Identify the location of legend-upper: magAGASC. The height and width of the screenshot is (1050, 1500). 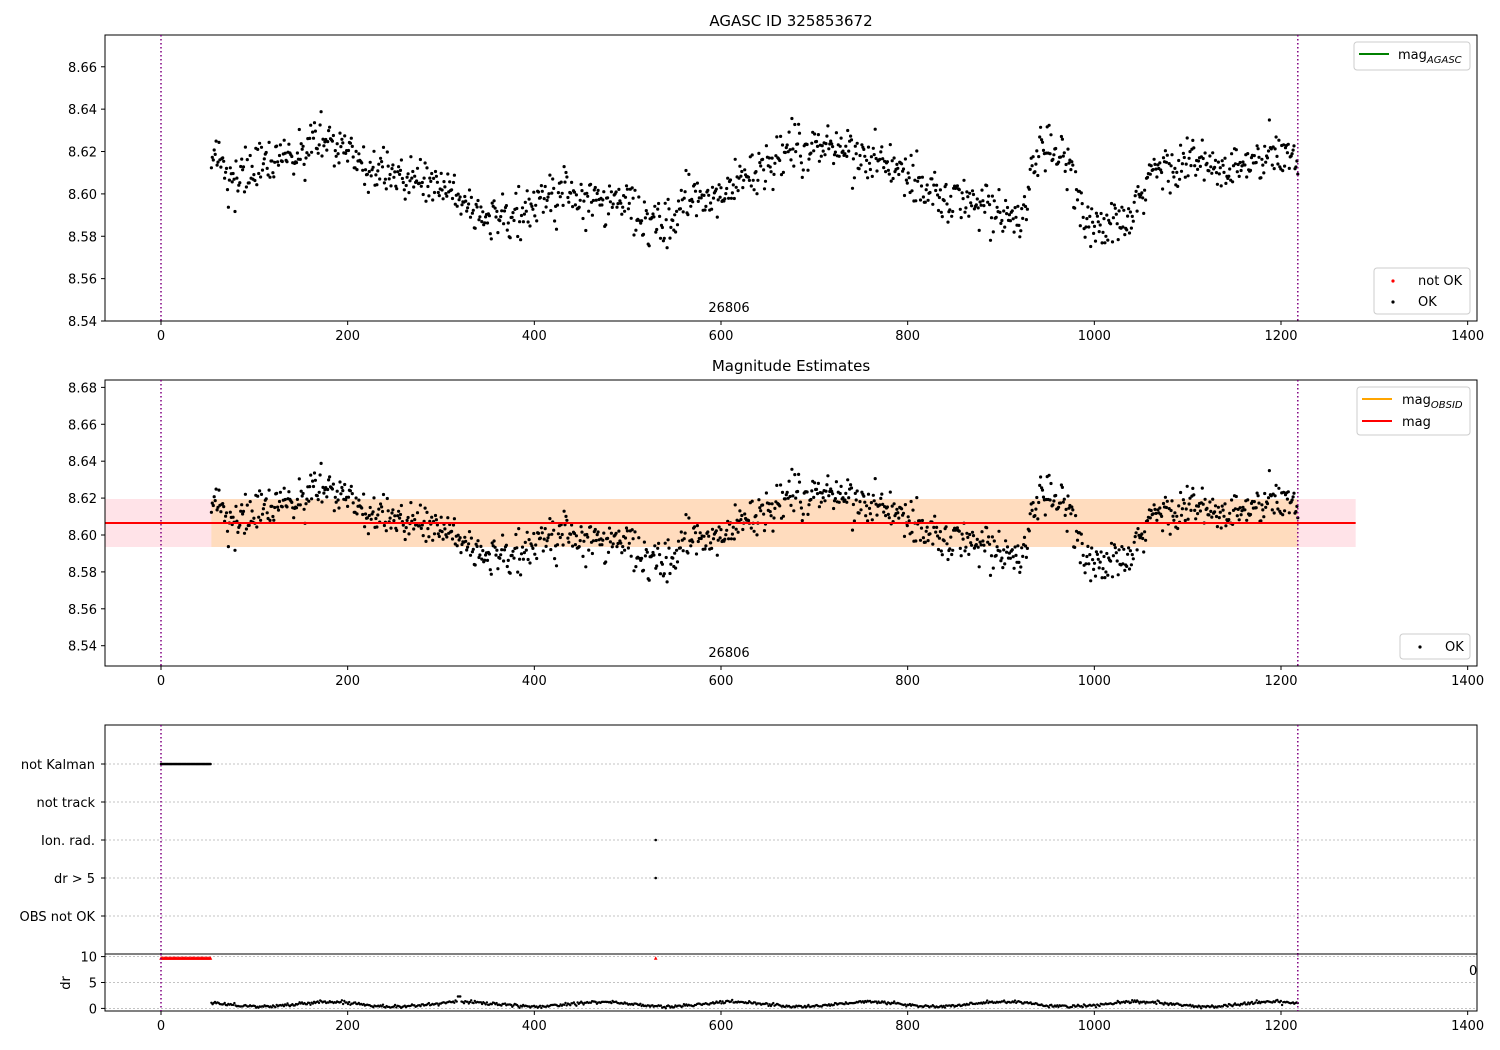
(1412, 56).